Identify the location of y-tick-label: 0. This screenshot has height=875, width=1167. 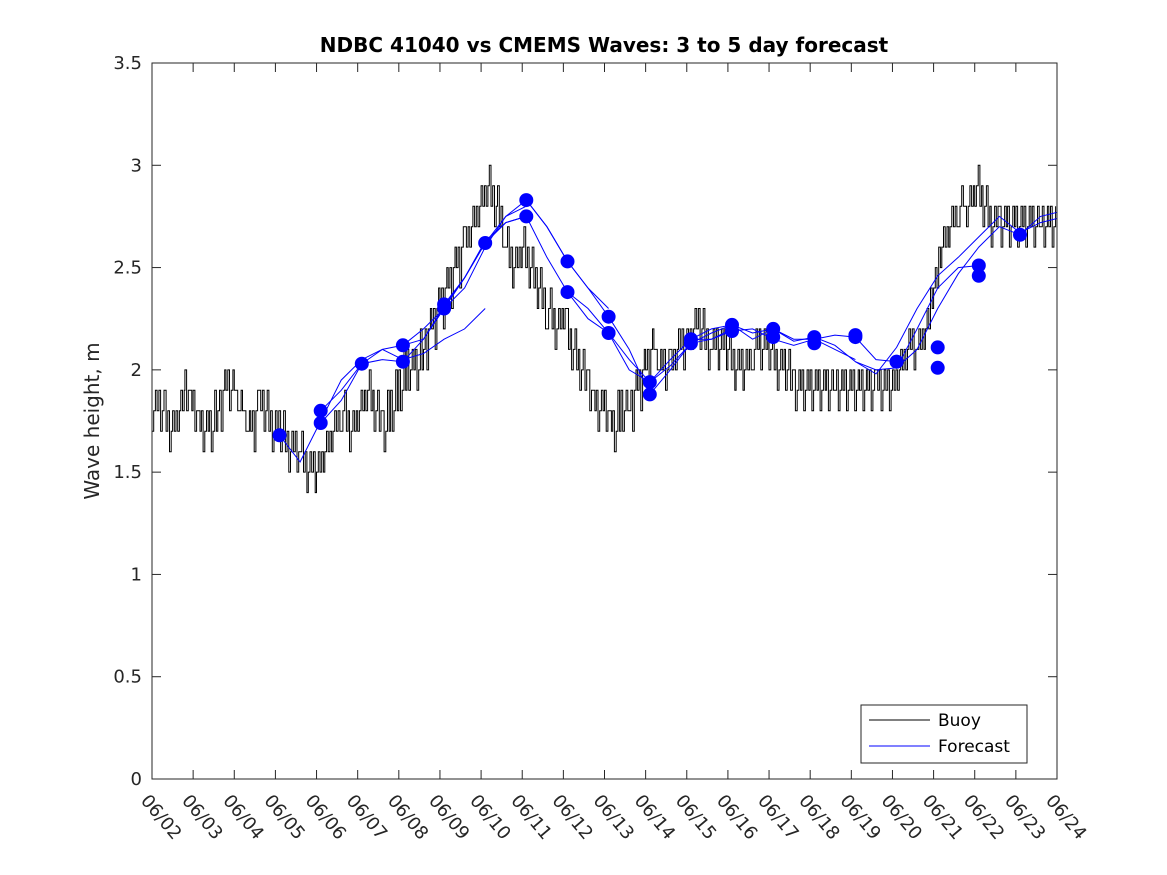
(136, 779).